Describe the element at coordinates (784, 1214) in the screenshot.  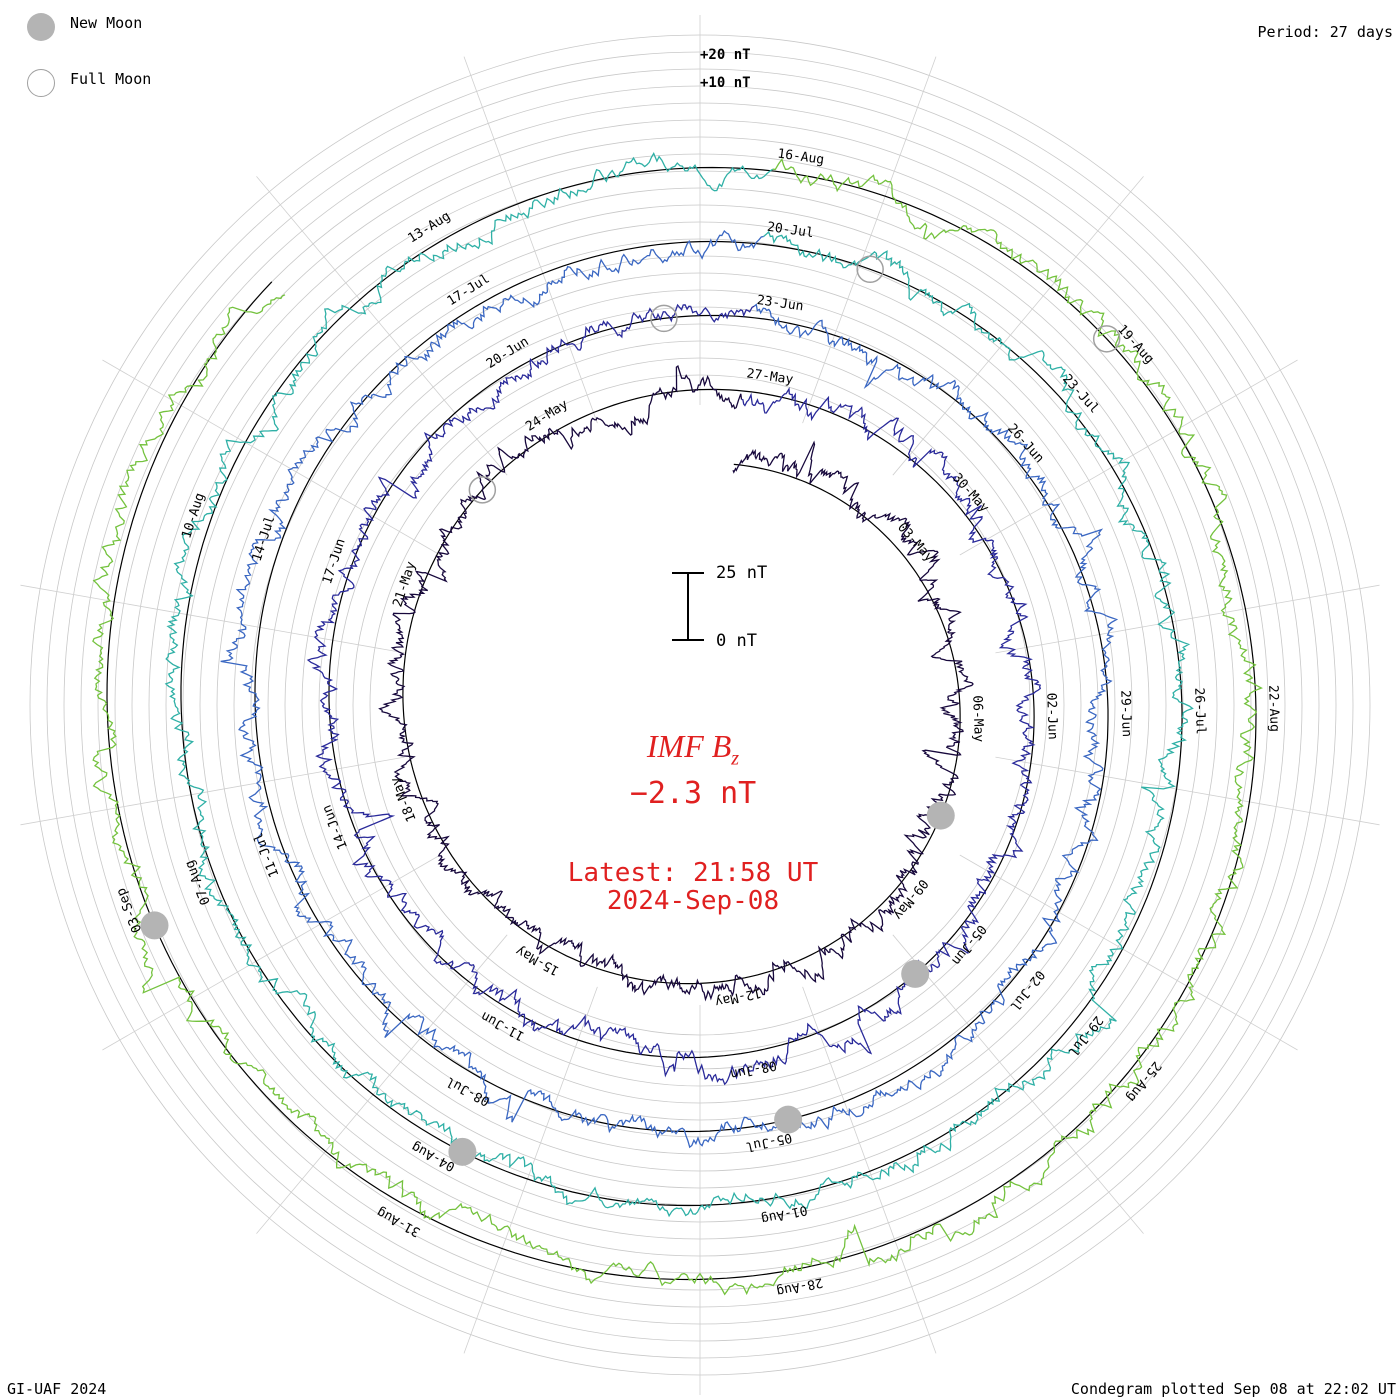
I see `date-label: 01-Aug` at that location.